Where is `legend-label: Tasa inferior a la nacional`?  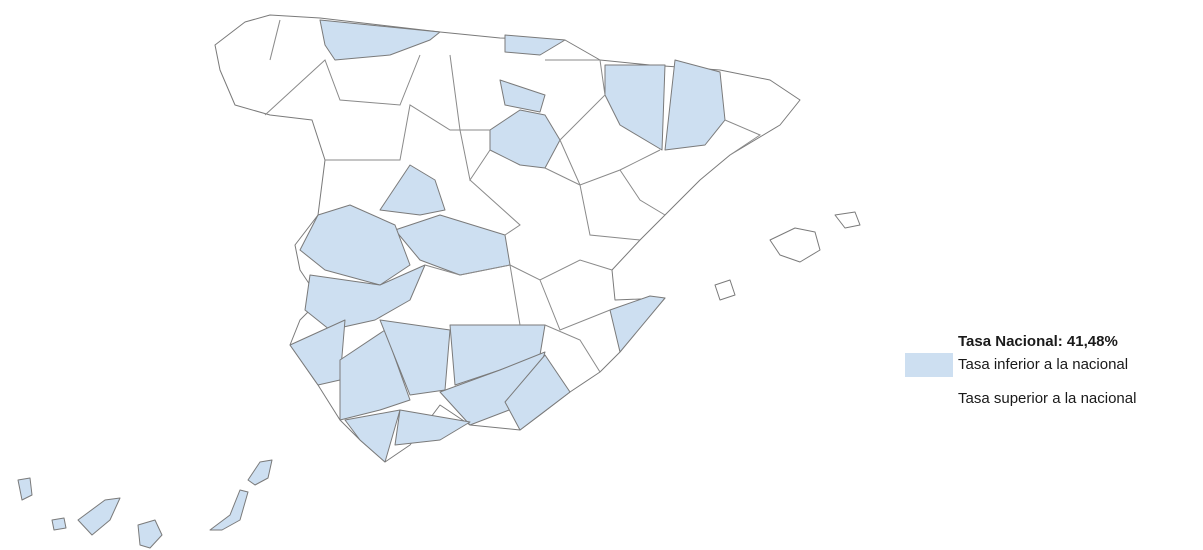 legend-label: Tasa inferior a la nacional is located at coordinates (1043, 364).